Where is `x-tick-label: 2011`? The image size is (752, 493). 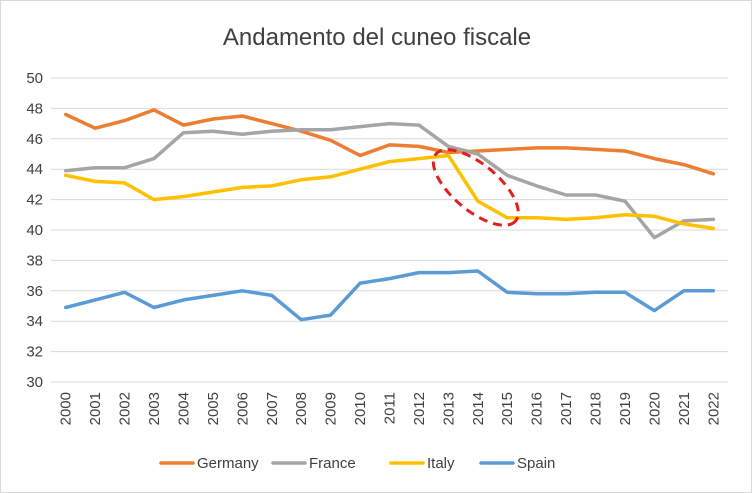
x-tick-label: 2011 is located at coordinates (390, 408).